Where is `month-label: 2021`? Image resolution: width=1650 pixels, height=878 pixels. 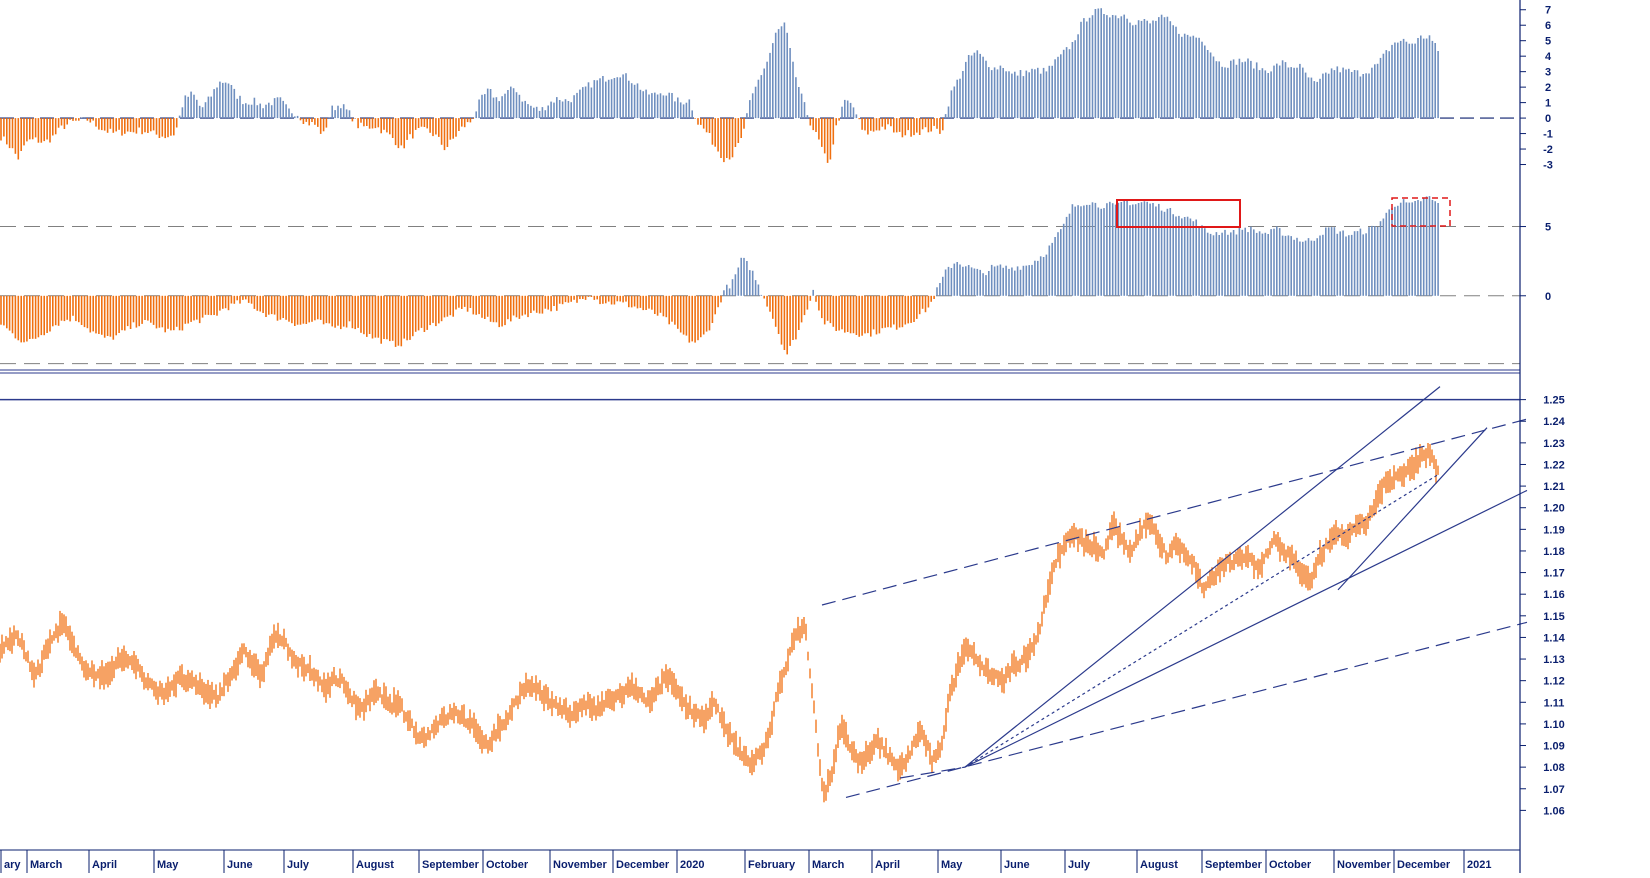
month-label: 2021 is located at coordinates (1479, 865).